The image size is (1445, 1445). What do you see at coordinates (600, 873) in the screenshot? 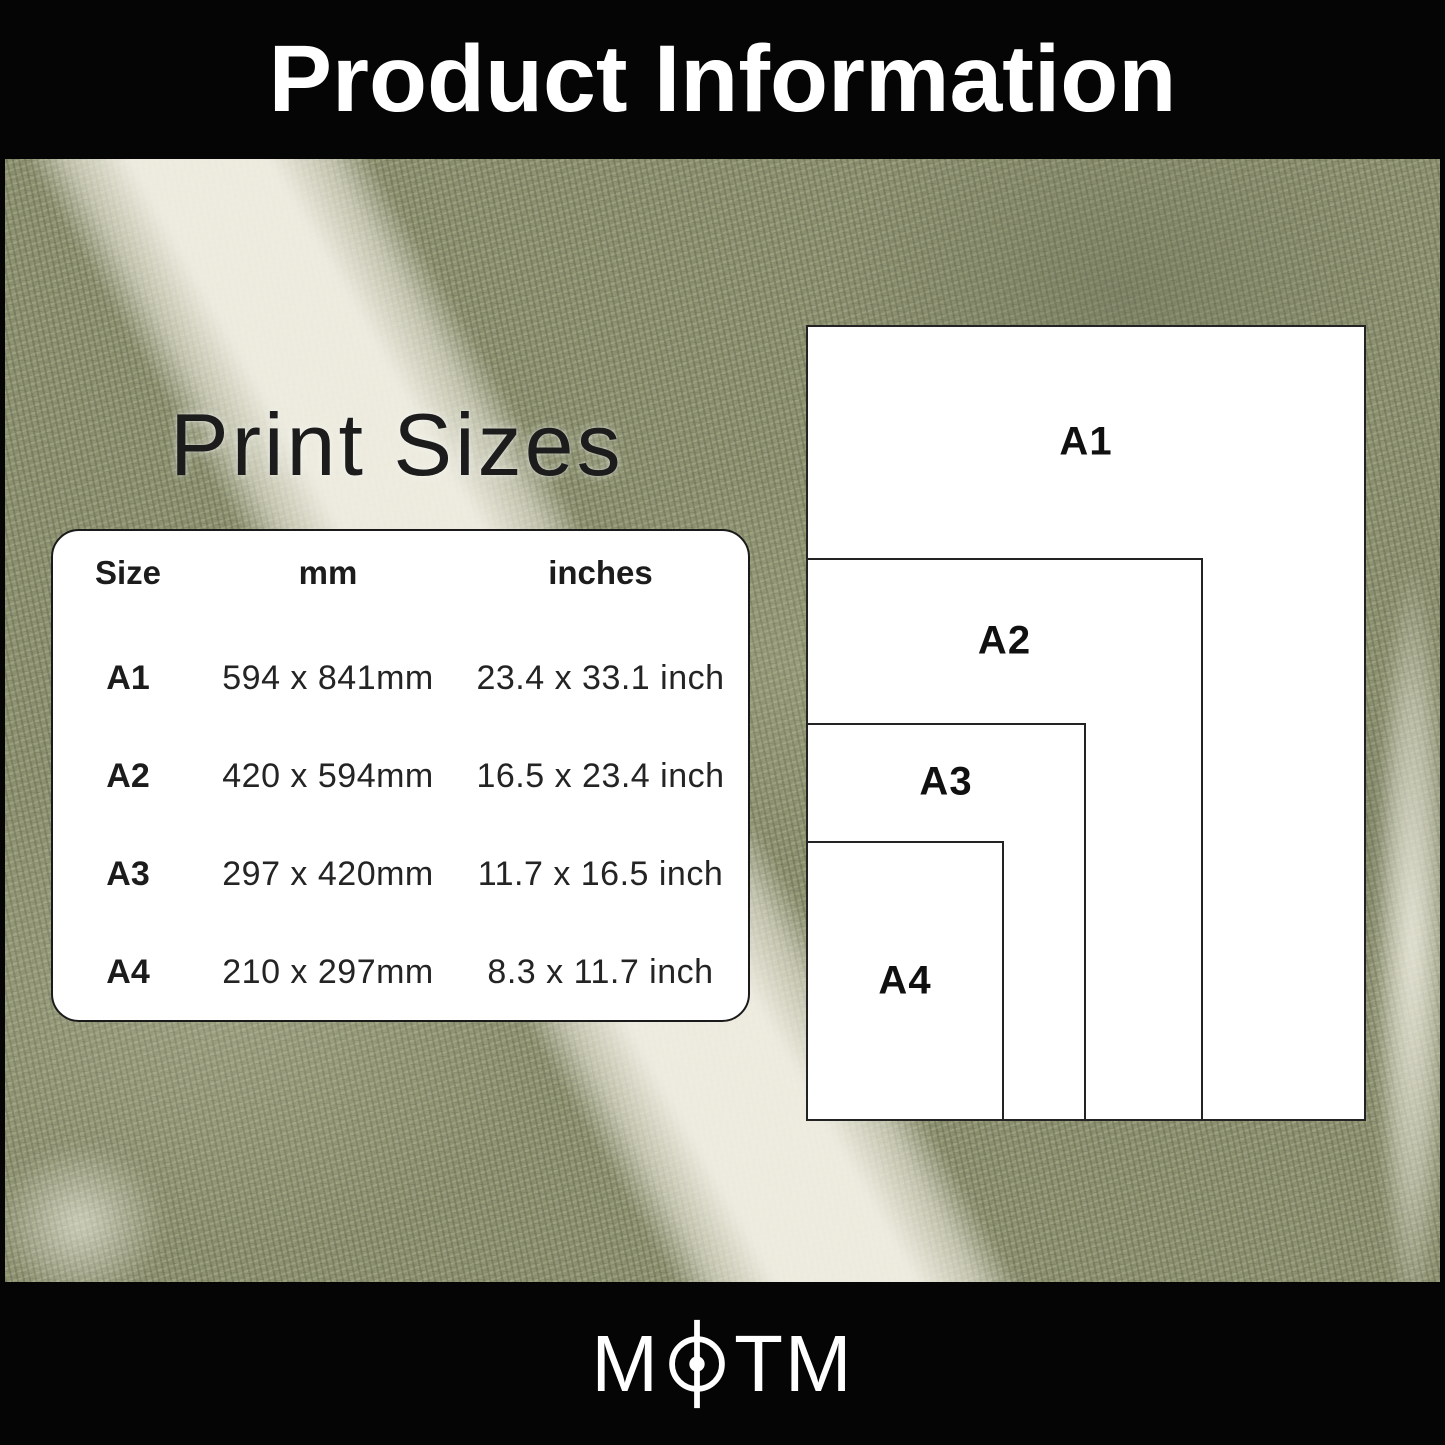
I see `table-cell-inches: 11.7 x 16.5 inch` at bounding box center [600, 873].